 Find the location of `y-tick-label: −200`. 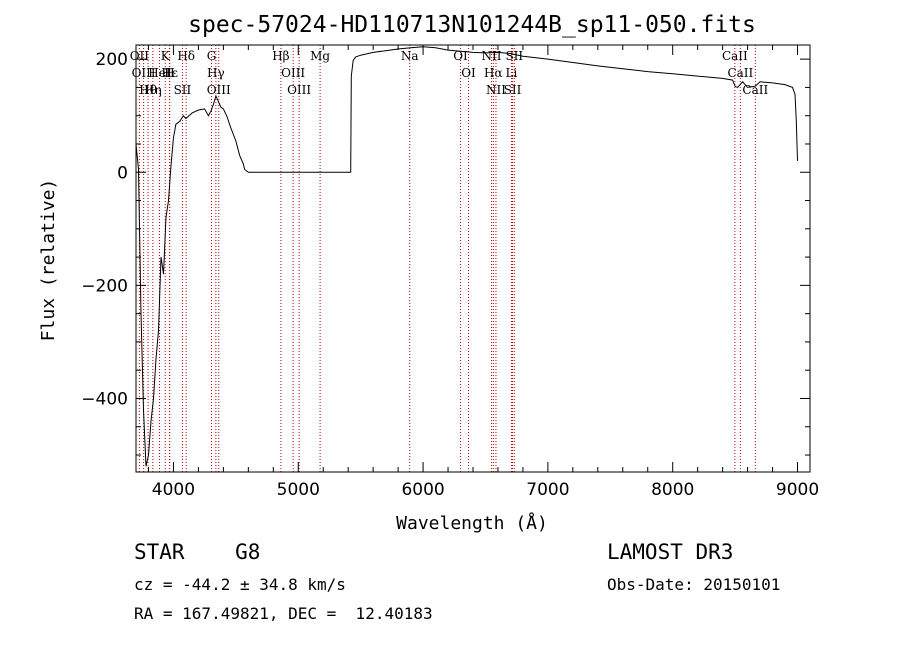

y-tick-label: −200 is located at coordinates (104, 286).